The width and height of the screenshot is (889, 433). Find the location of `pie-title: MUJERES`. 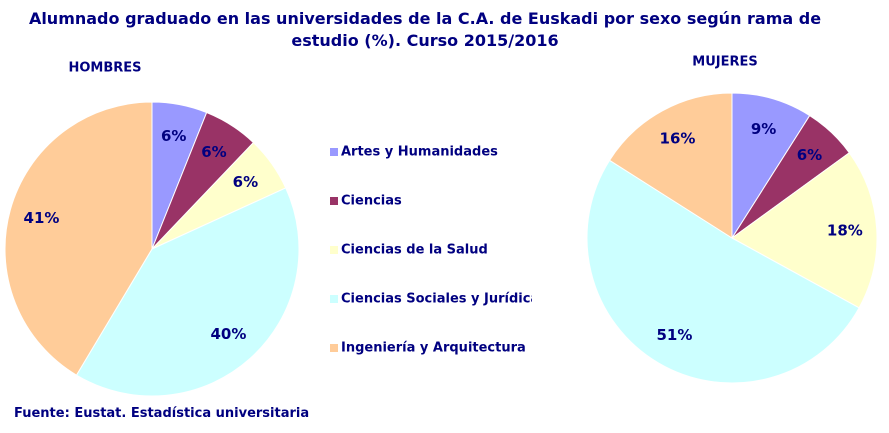

pie-title: MUJERES is located at coordinates (724, 62).